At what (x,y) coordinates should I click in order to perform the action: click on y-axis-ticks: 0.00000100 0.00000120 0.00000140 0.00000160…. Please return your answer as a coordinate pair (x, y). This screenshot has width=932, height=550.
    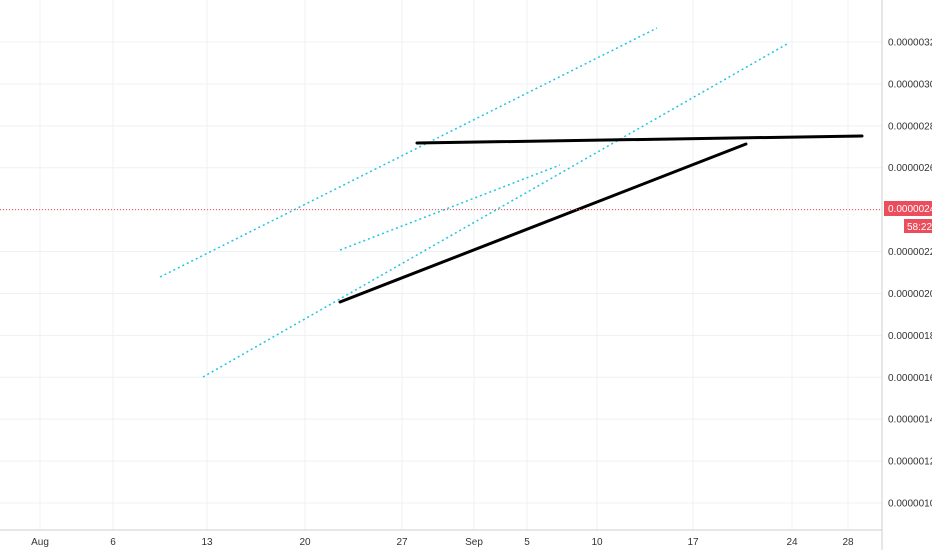
    Looking at the image, I should click on (910, 274).